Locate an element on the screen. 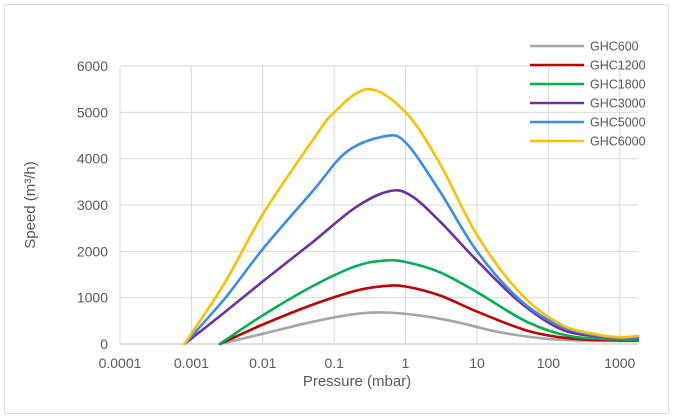 The width and height of the screenshot is (675, 420). y-tick-label: 0 is located at coordinates (104, 344).